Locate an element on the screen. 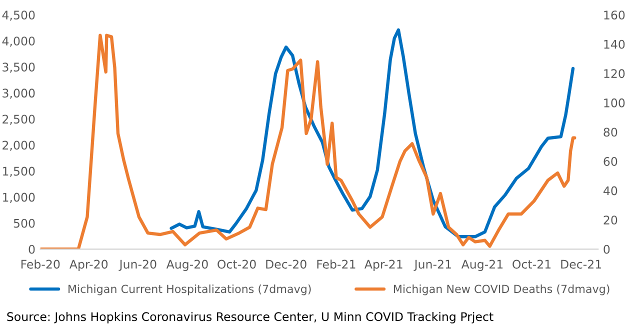 This screenshot has width=641, height=330. x-tick-label: Apr-20 is located at coordinates (88, 265).